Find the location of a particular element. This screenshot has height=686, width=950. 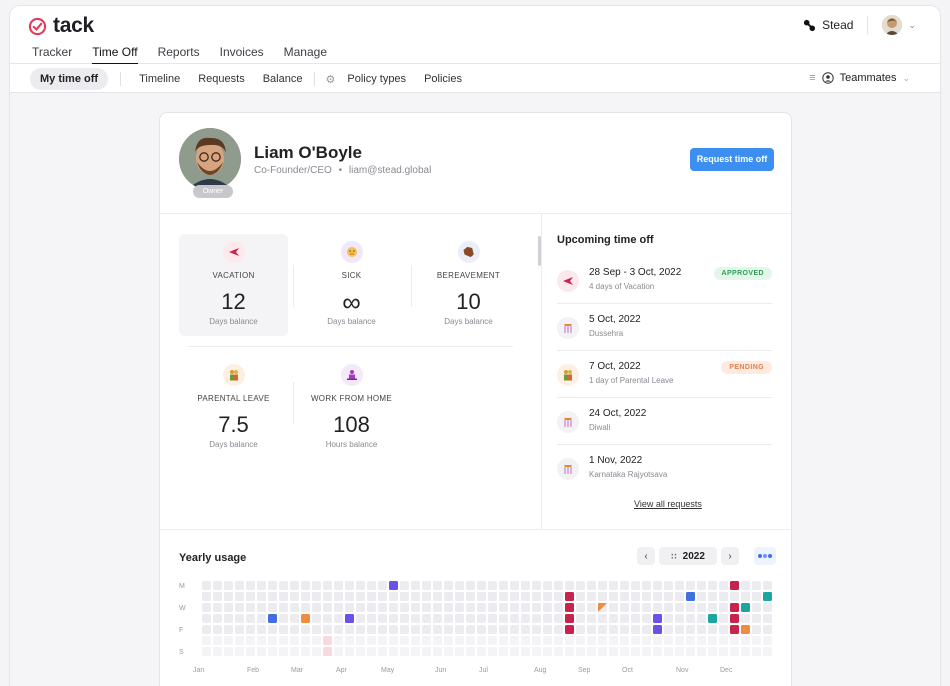

chevron-down-icon: ⌄ is located at coordinates (912, 24).